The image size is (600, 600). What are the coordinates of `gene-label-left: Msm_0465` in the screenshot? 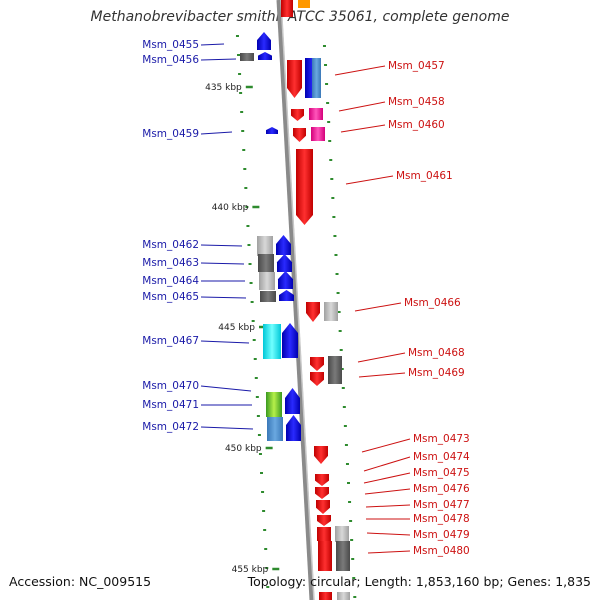 It's located at (170, 297).